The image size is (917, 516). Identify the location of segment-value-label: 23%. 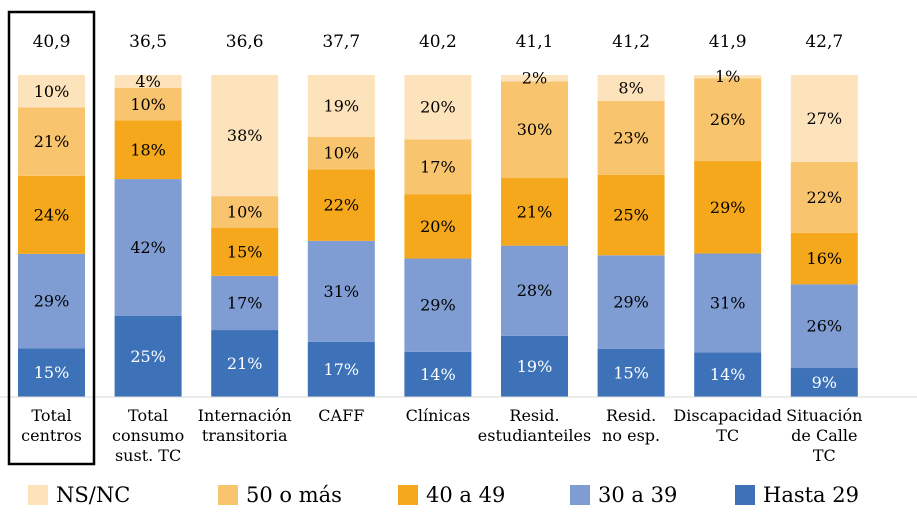
(631, 137).